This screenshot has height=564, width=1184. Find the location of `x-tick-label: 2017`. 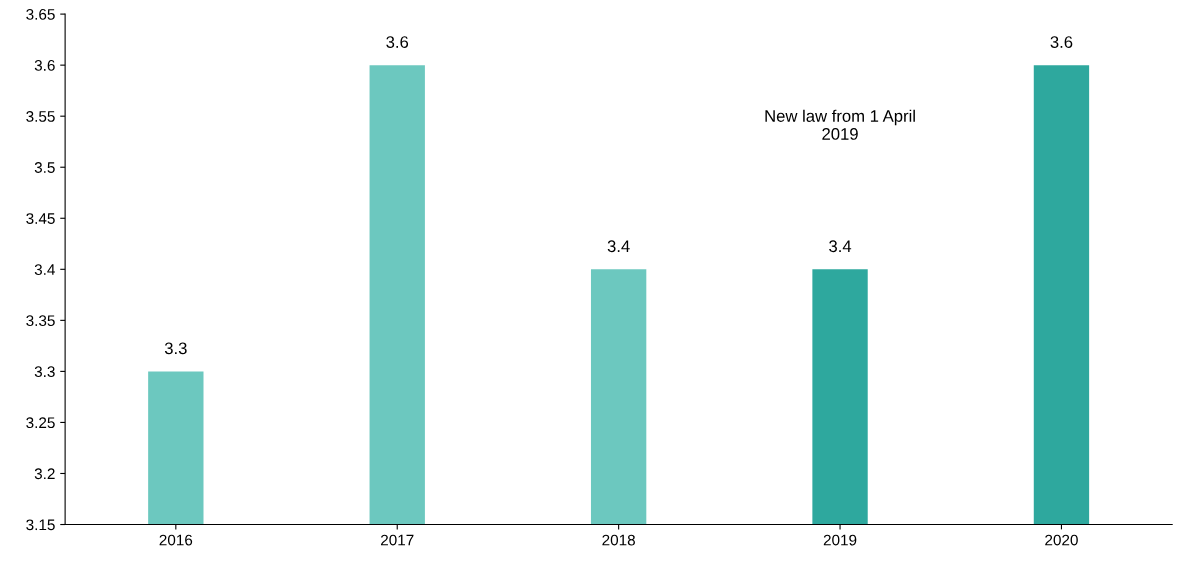

x-tick-label: 2017 is located at coordinates (397, 540).